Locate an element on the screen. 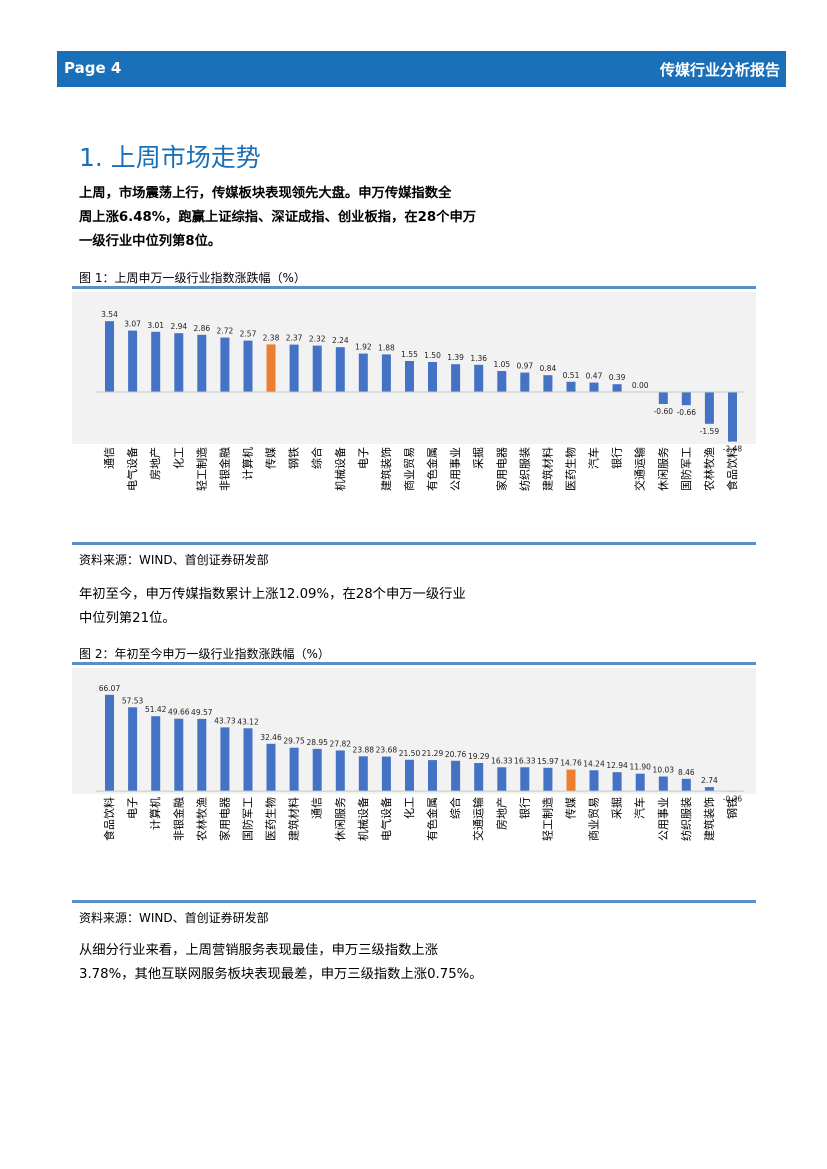 The image size is (827, 1169). data-label: 2.57 is located at coordinates (248, 334).